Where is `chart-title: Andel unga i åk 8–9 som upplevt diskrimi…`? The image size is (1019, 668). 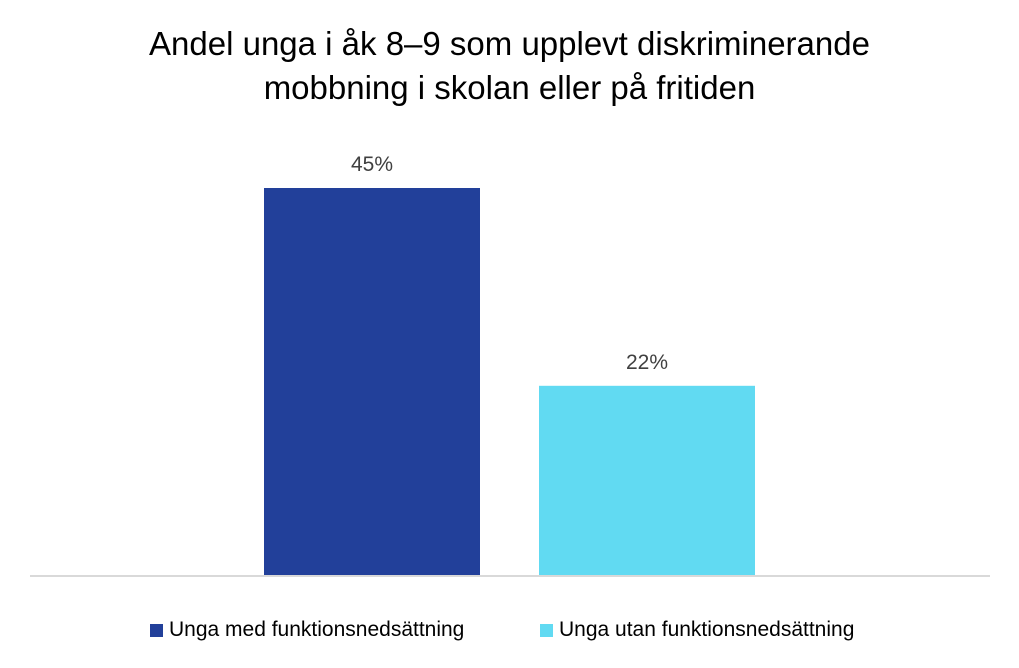
chart-title: Andel unga i åk 8–9 som upplevt diskrimi… is located at coordinates (509, 66).